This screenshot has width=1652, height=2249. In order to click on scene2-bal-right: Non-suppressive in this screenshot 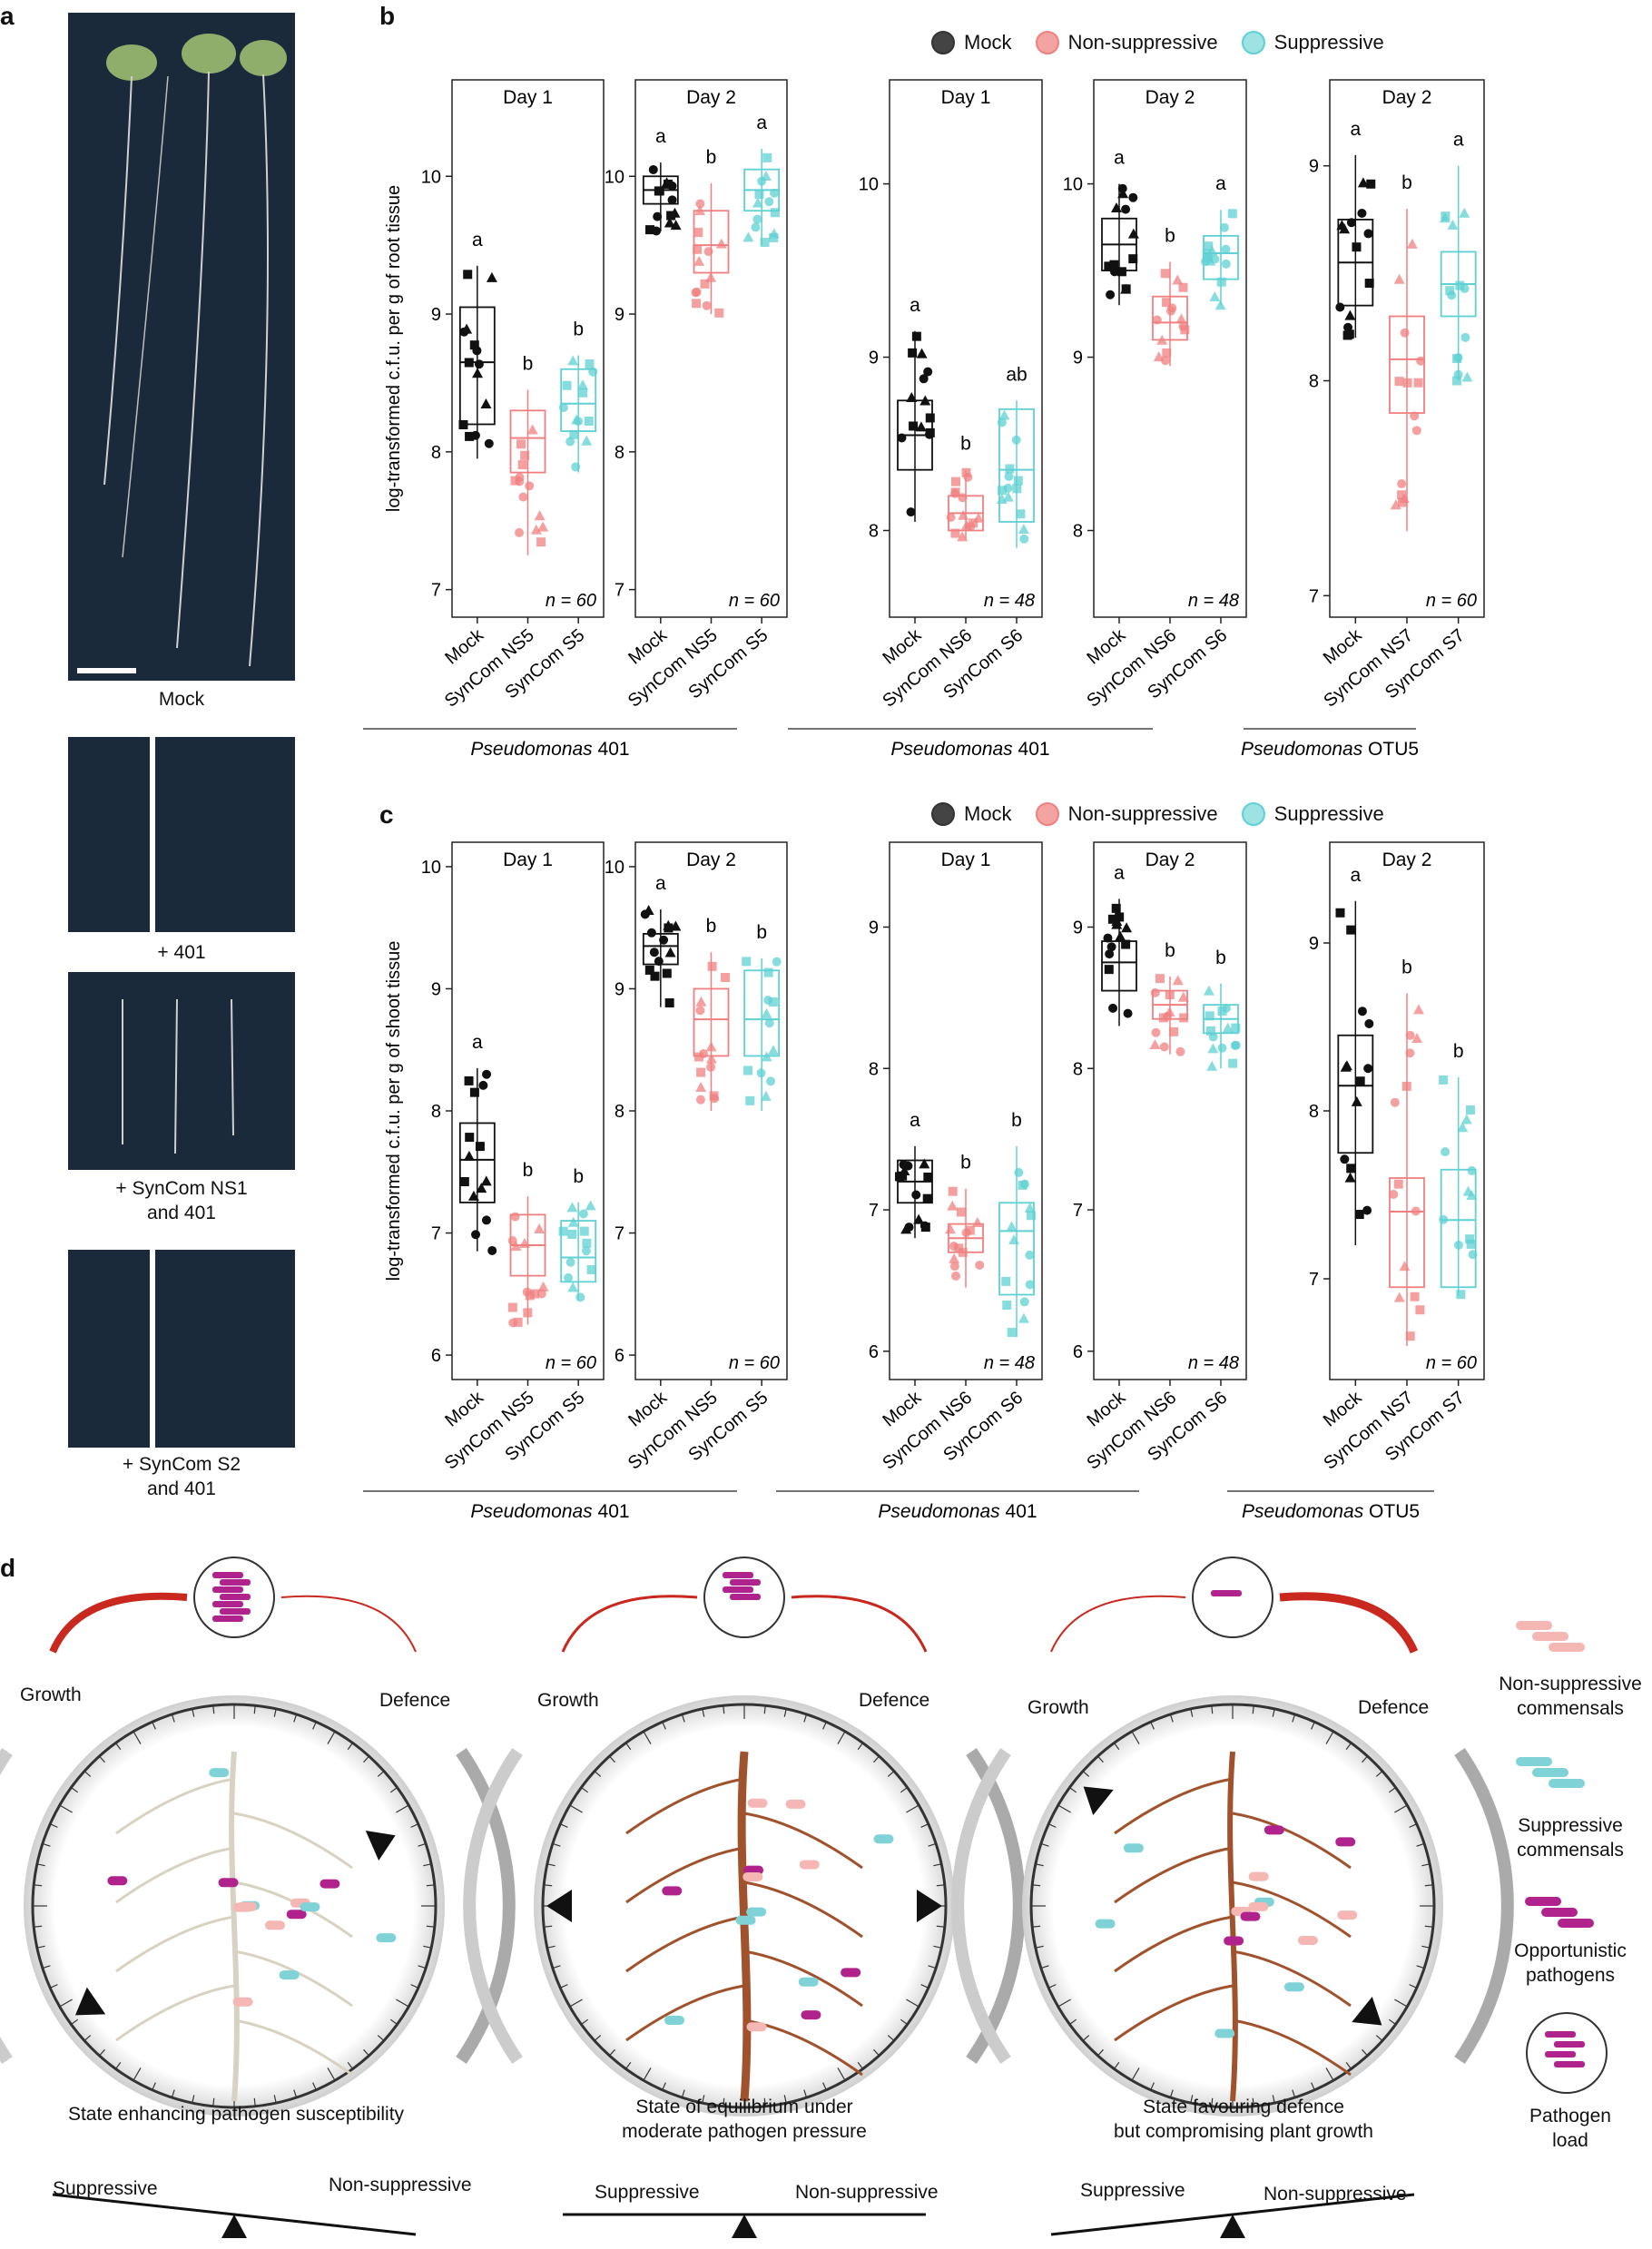, I will do `click(867, 2193)`.